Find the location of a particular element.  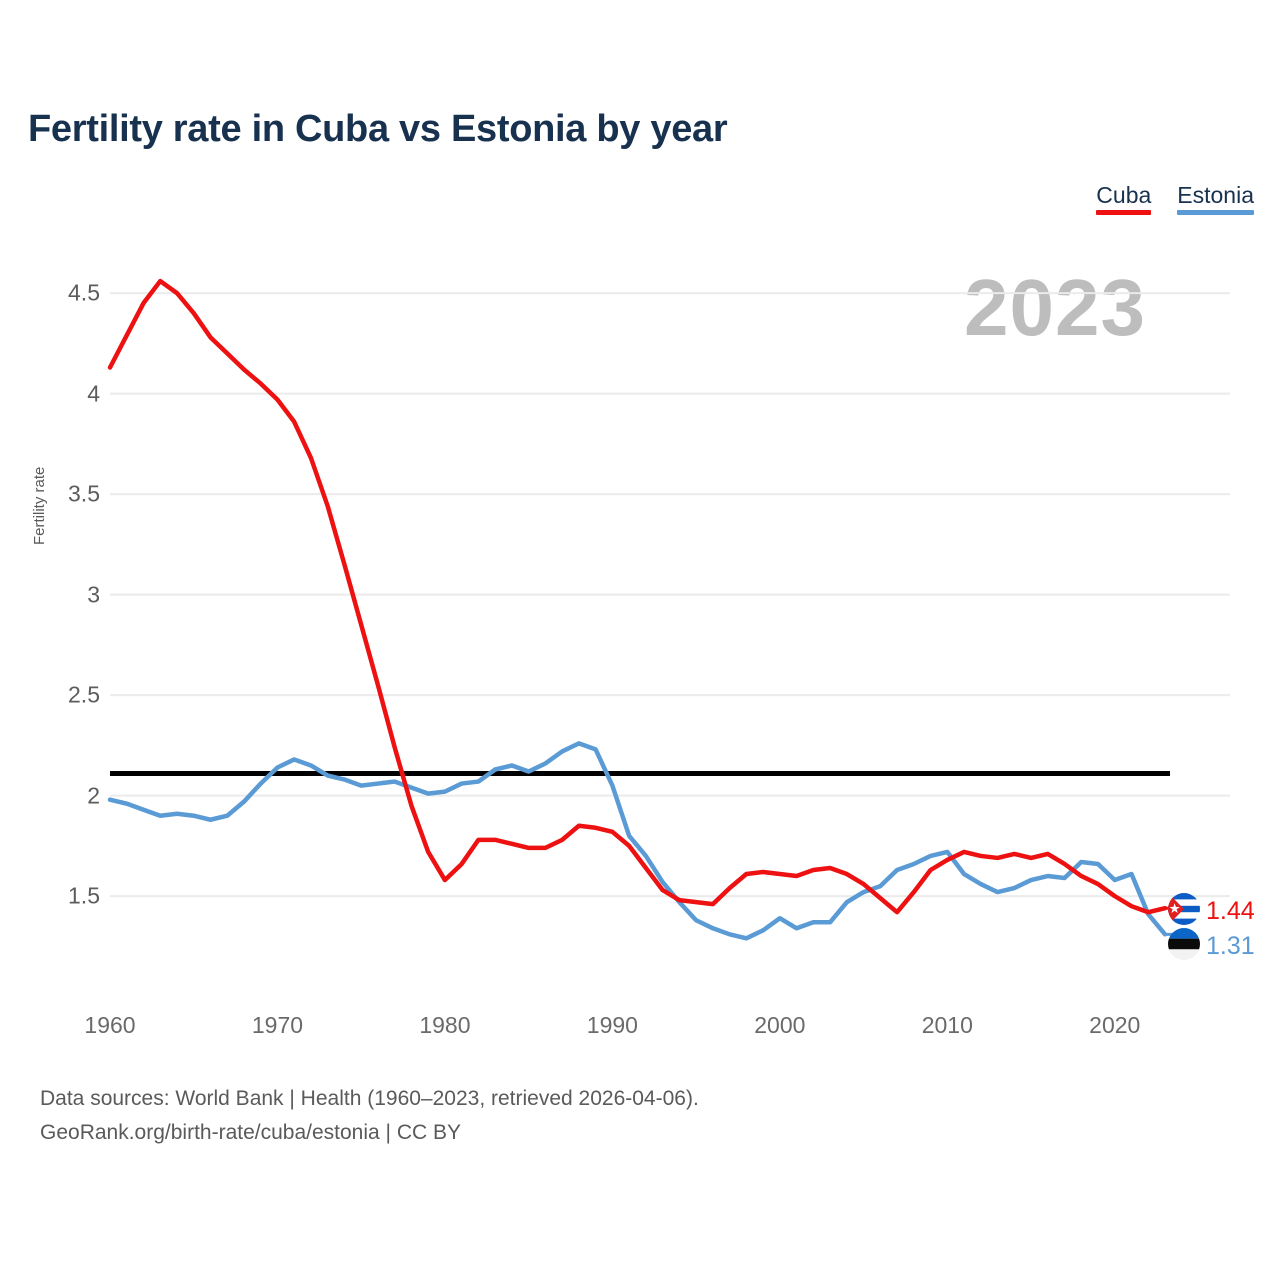

y-tick-label: 4.5 is located at coordinates (84, 292).